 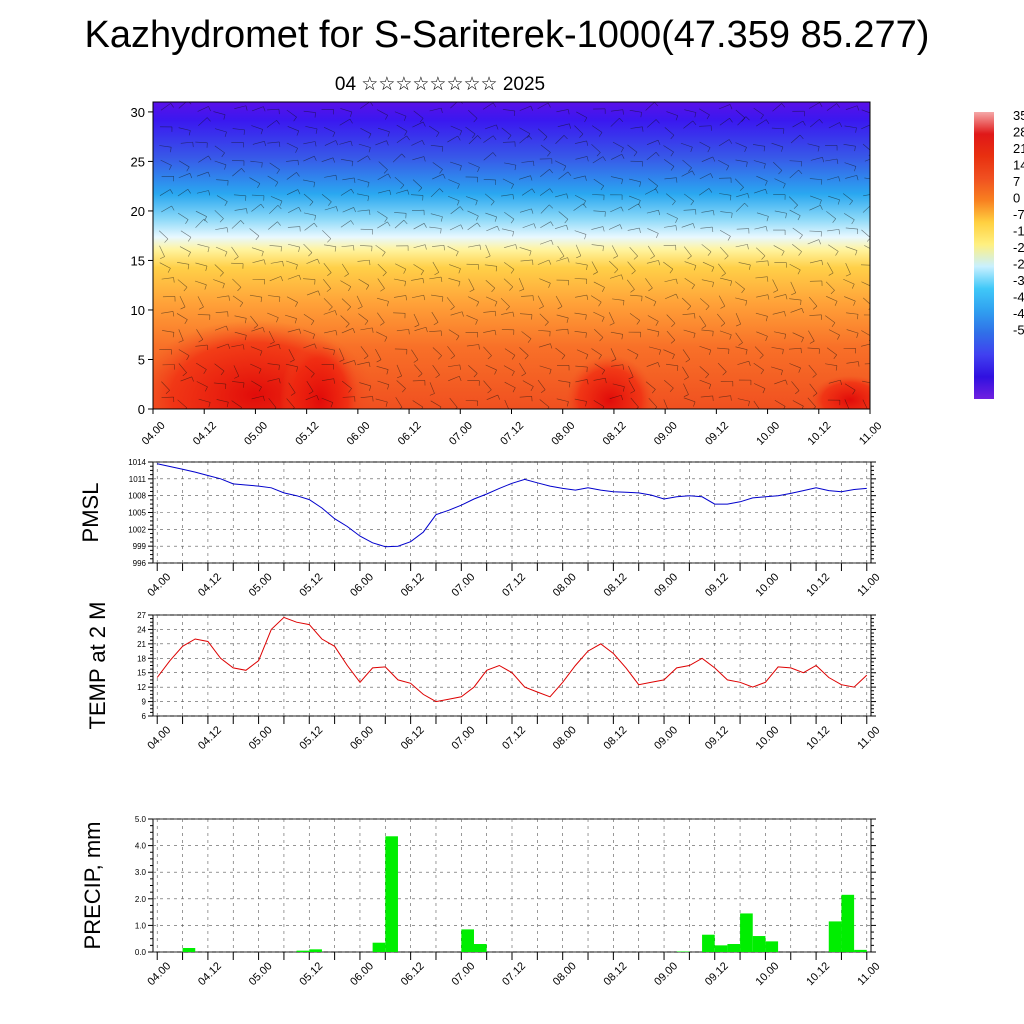 What do you see at coordinates (717, 974) in the screenshot?
I see `x-tick-label: 09.12` at bounding box center [717, 974].